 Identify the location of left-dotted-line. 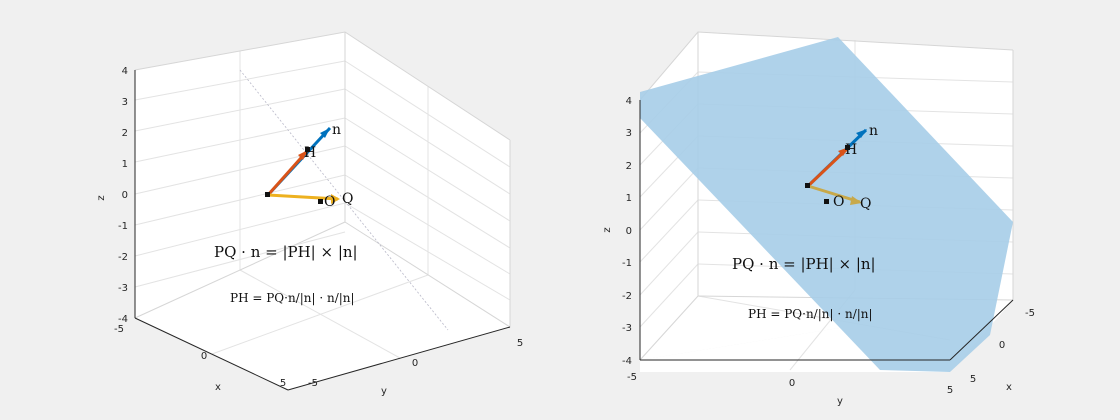
(344, 200).